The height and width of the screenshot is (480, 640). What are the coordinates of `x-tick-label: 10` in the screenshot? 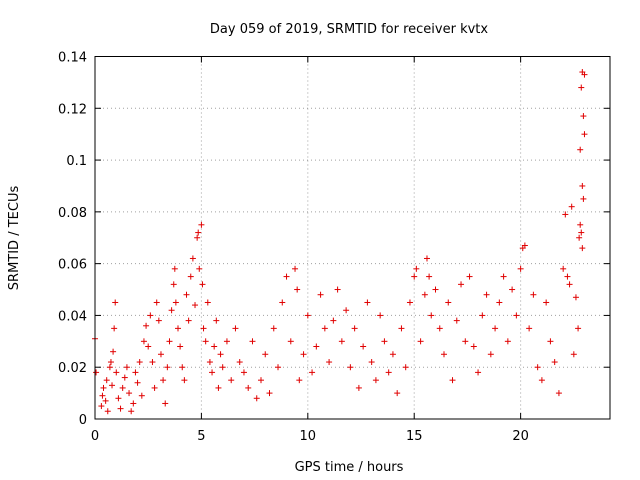 It's located at (308, 436).